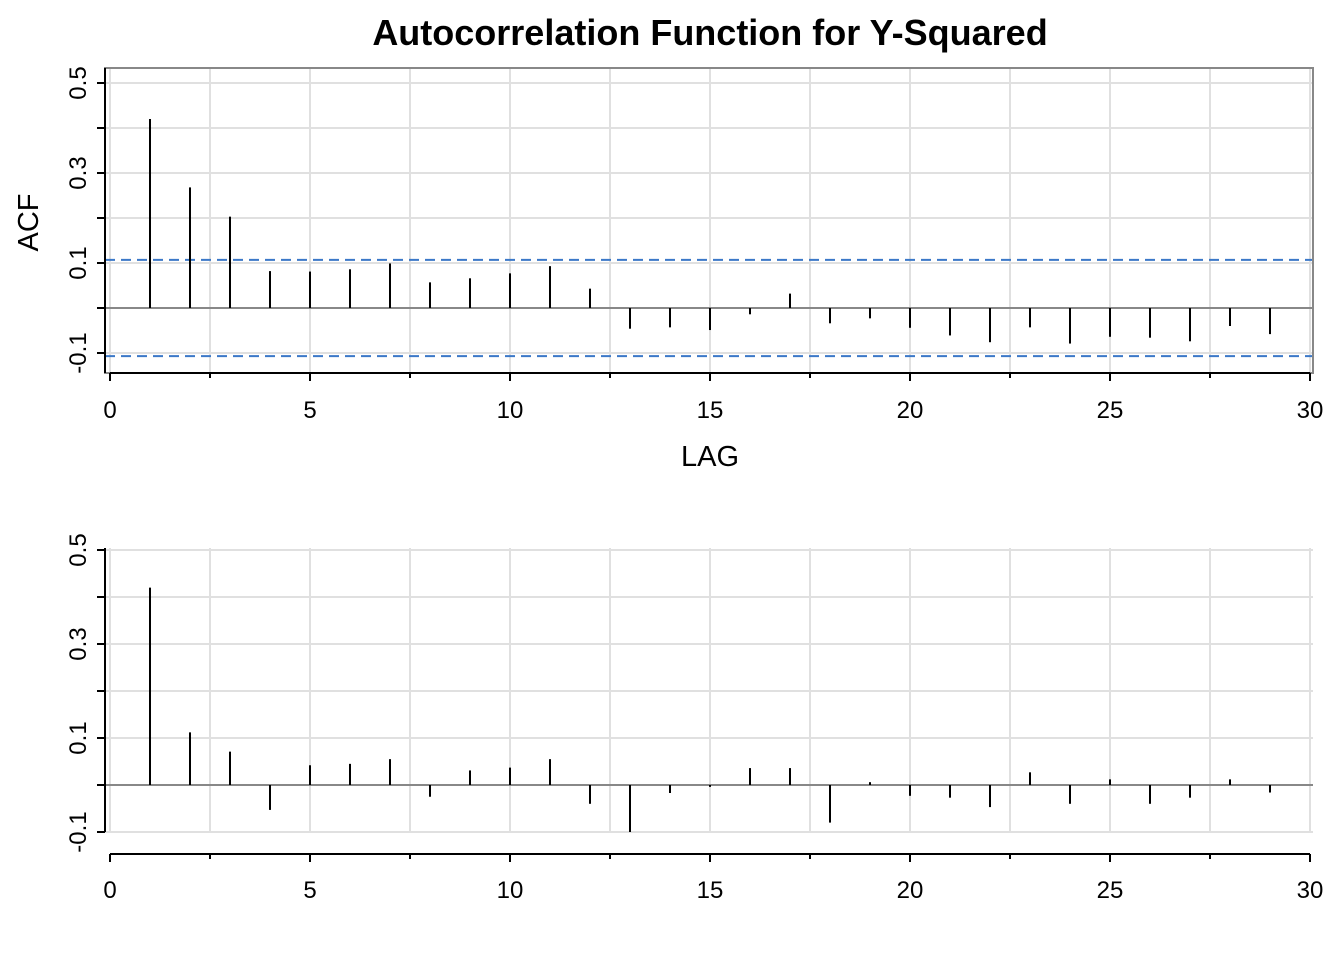 The image size is (1344, 960). Describe the element at coordinates (29, 223) in the screenshot. I see `y-axis-title: ACF` at that location.